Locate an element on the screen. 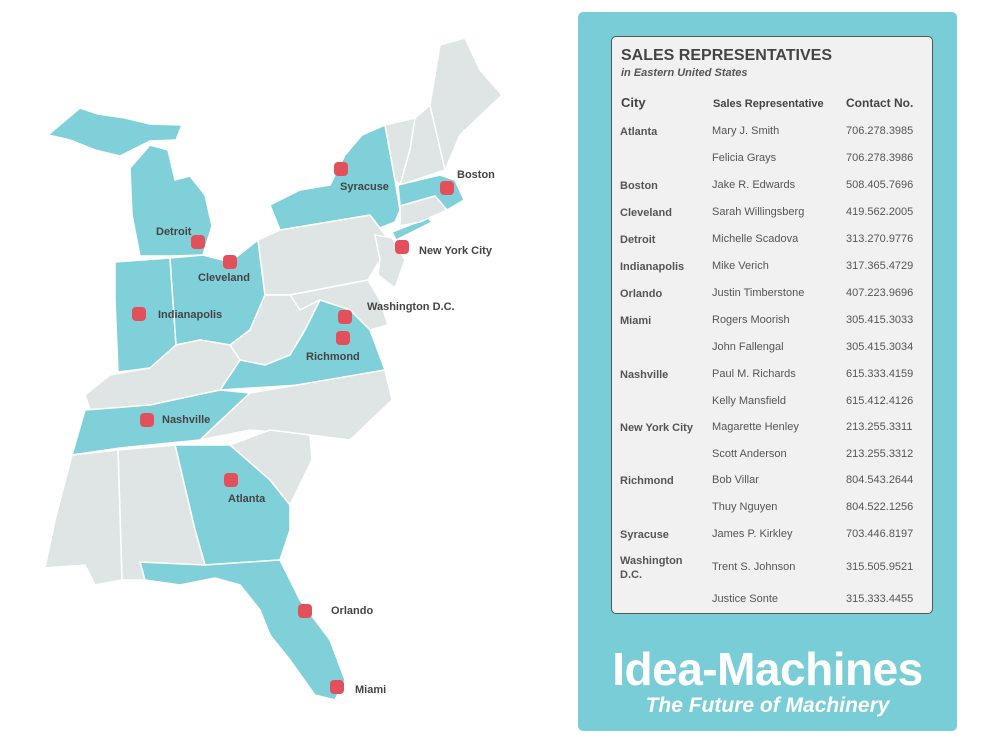 The height and width of the screenshot is (744, 1000). state-mississippi is located at coordinates (83, 517).